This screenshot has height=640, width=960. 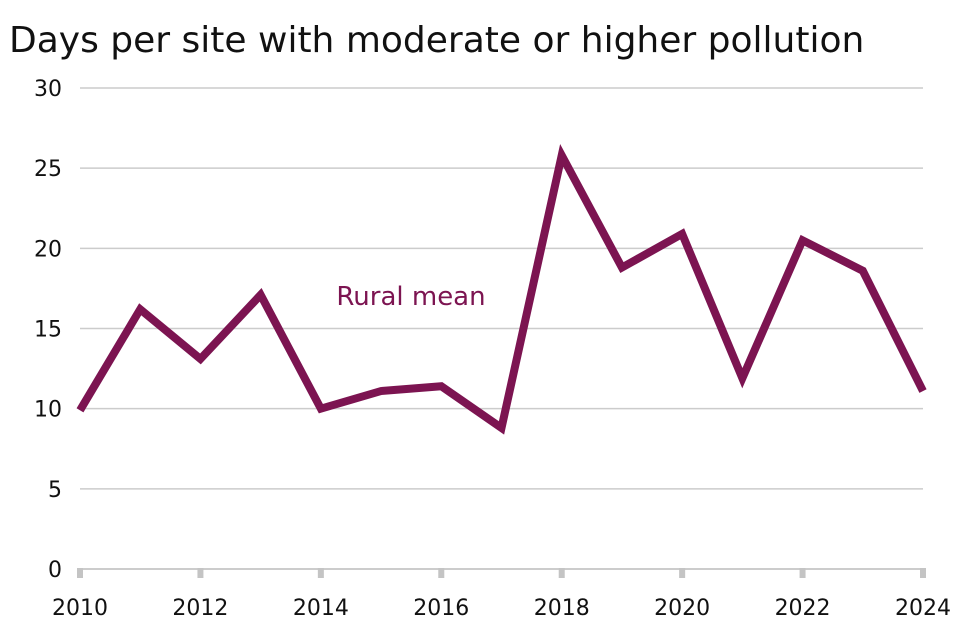 What do you see at coordinates (48, 169) in the screenshot?
I see `y-tick-label: 25` at bounding box center [48, 169].